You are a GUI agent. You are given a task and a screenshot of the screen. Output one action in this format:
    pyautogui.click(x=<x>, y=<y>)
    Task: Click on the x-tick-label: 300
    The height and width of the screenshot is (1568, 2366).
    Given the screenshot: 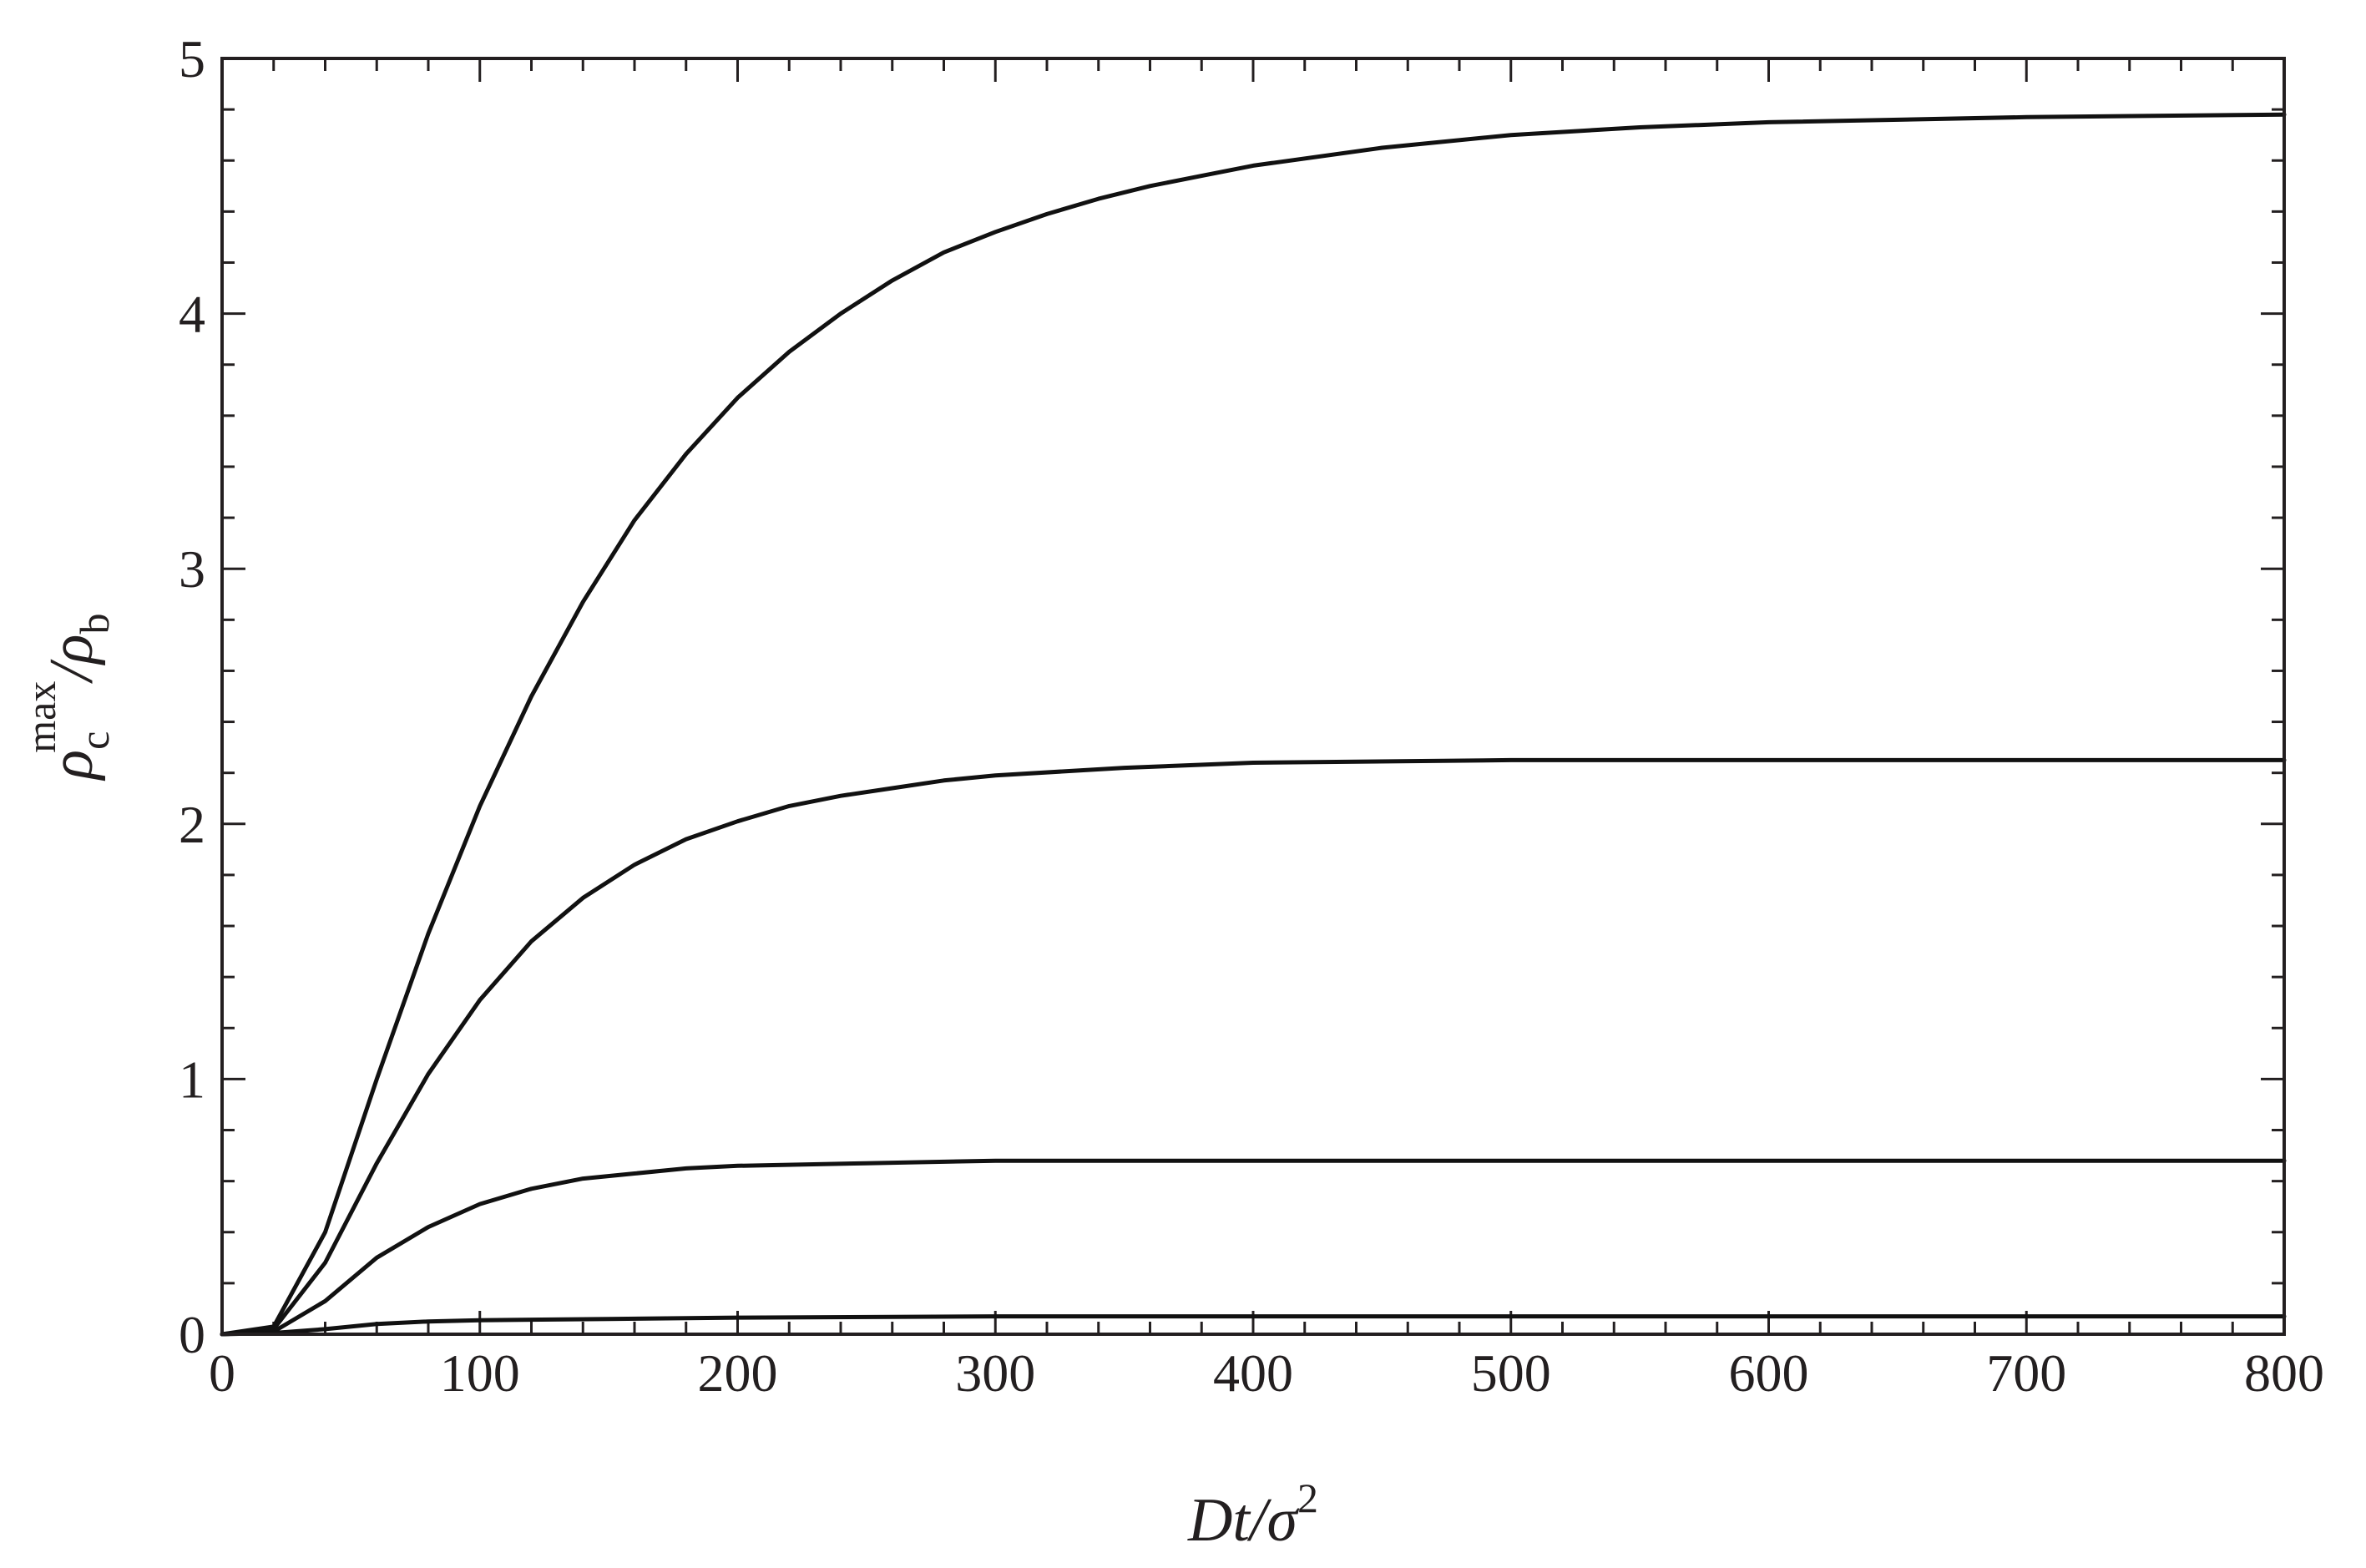 What is the action you would take?
    pyautogui.click(x=995, y=1373)
    